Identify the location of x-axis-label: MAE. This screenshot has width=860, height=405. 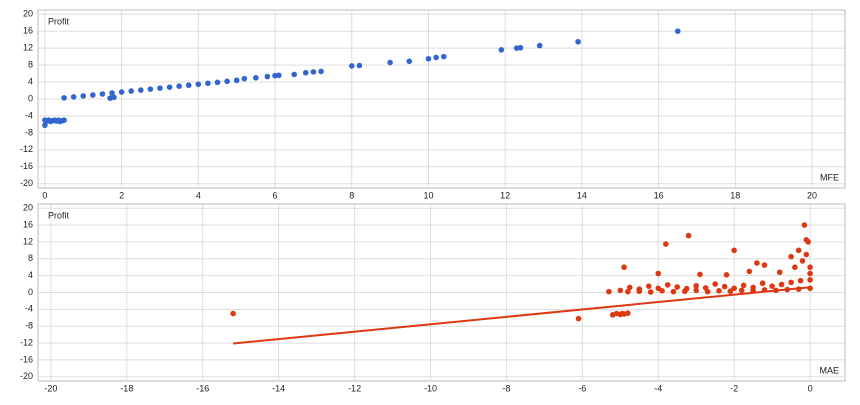
(829, 370).